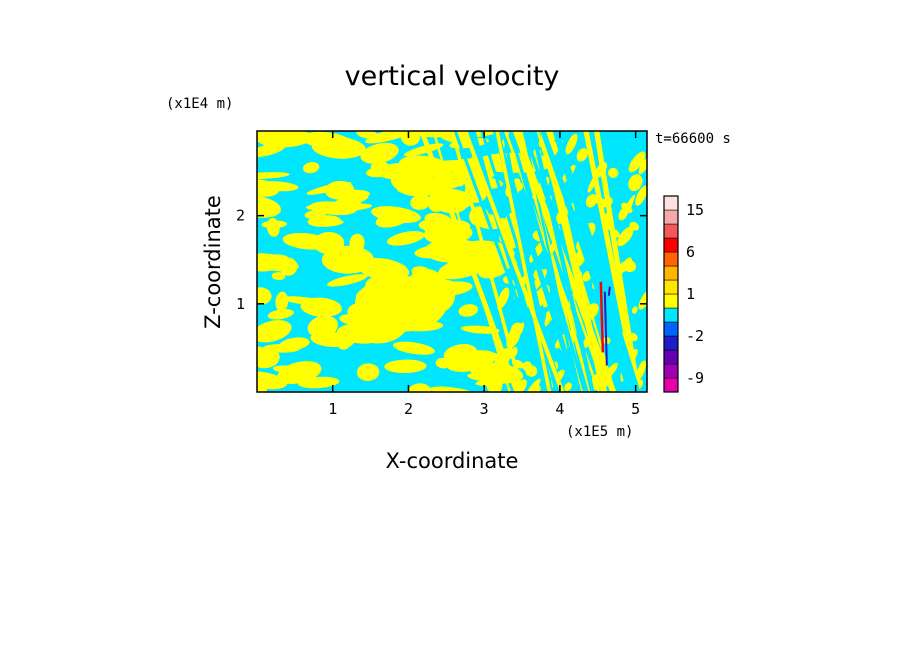 Image resolution: width=904 pixels, height=654 pixels. I want to click on y-unit-label: (x1E4 m), so click(199, 104).